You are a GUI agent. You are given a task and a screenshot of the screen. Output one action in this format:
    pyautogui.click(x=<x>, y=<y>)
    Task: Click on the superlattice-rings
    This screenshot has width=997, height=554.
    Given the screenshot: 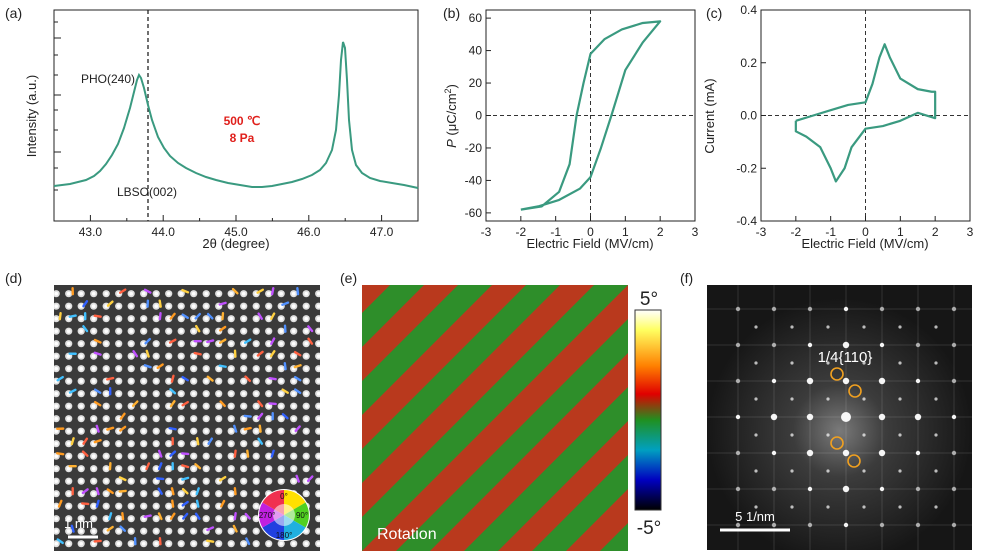 What is the action you would take?
    pyautogui.click(x=846, y=417)
    